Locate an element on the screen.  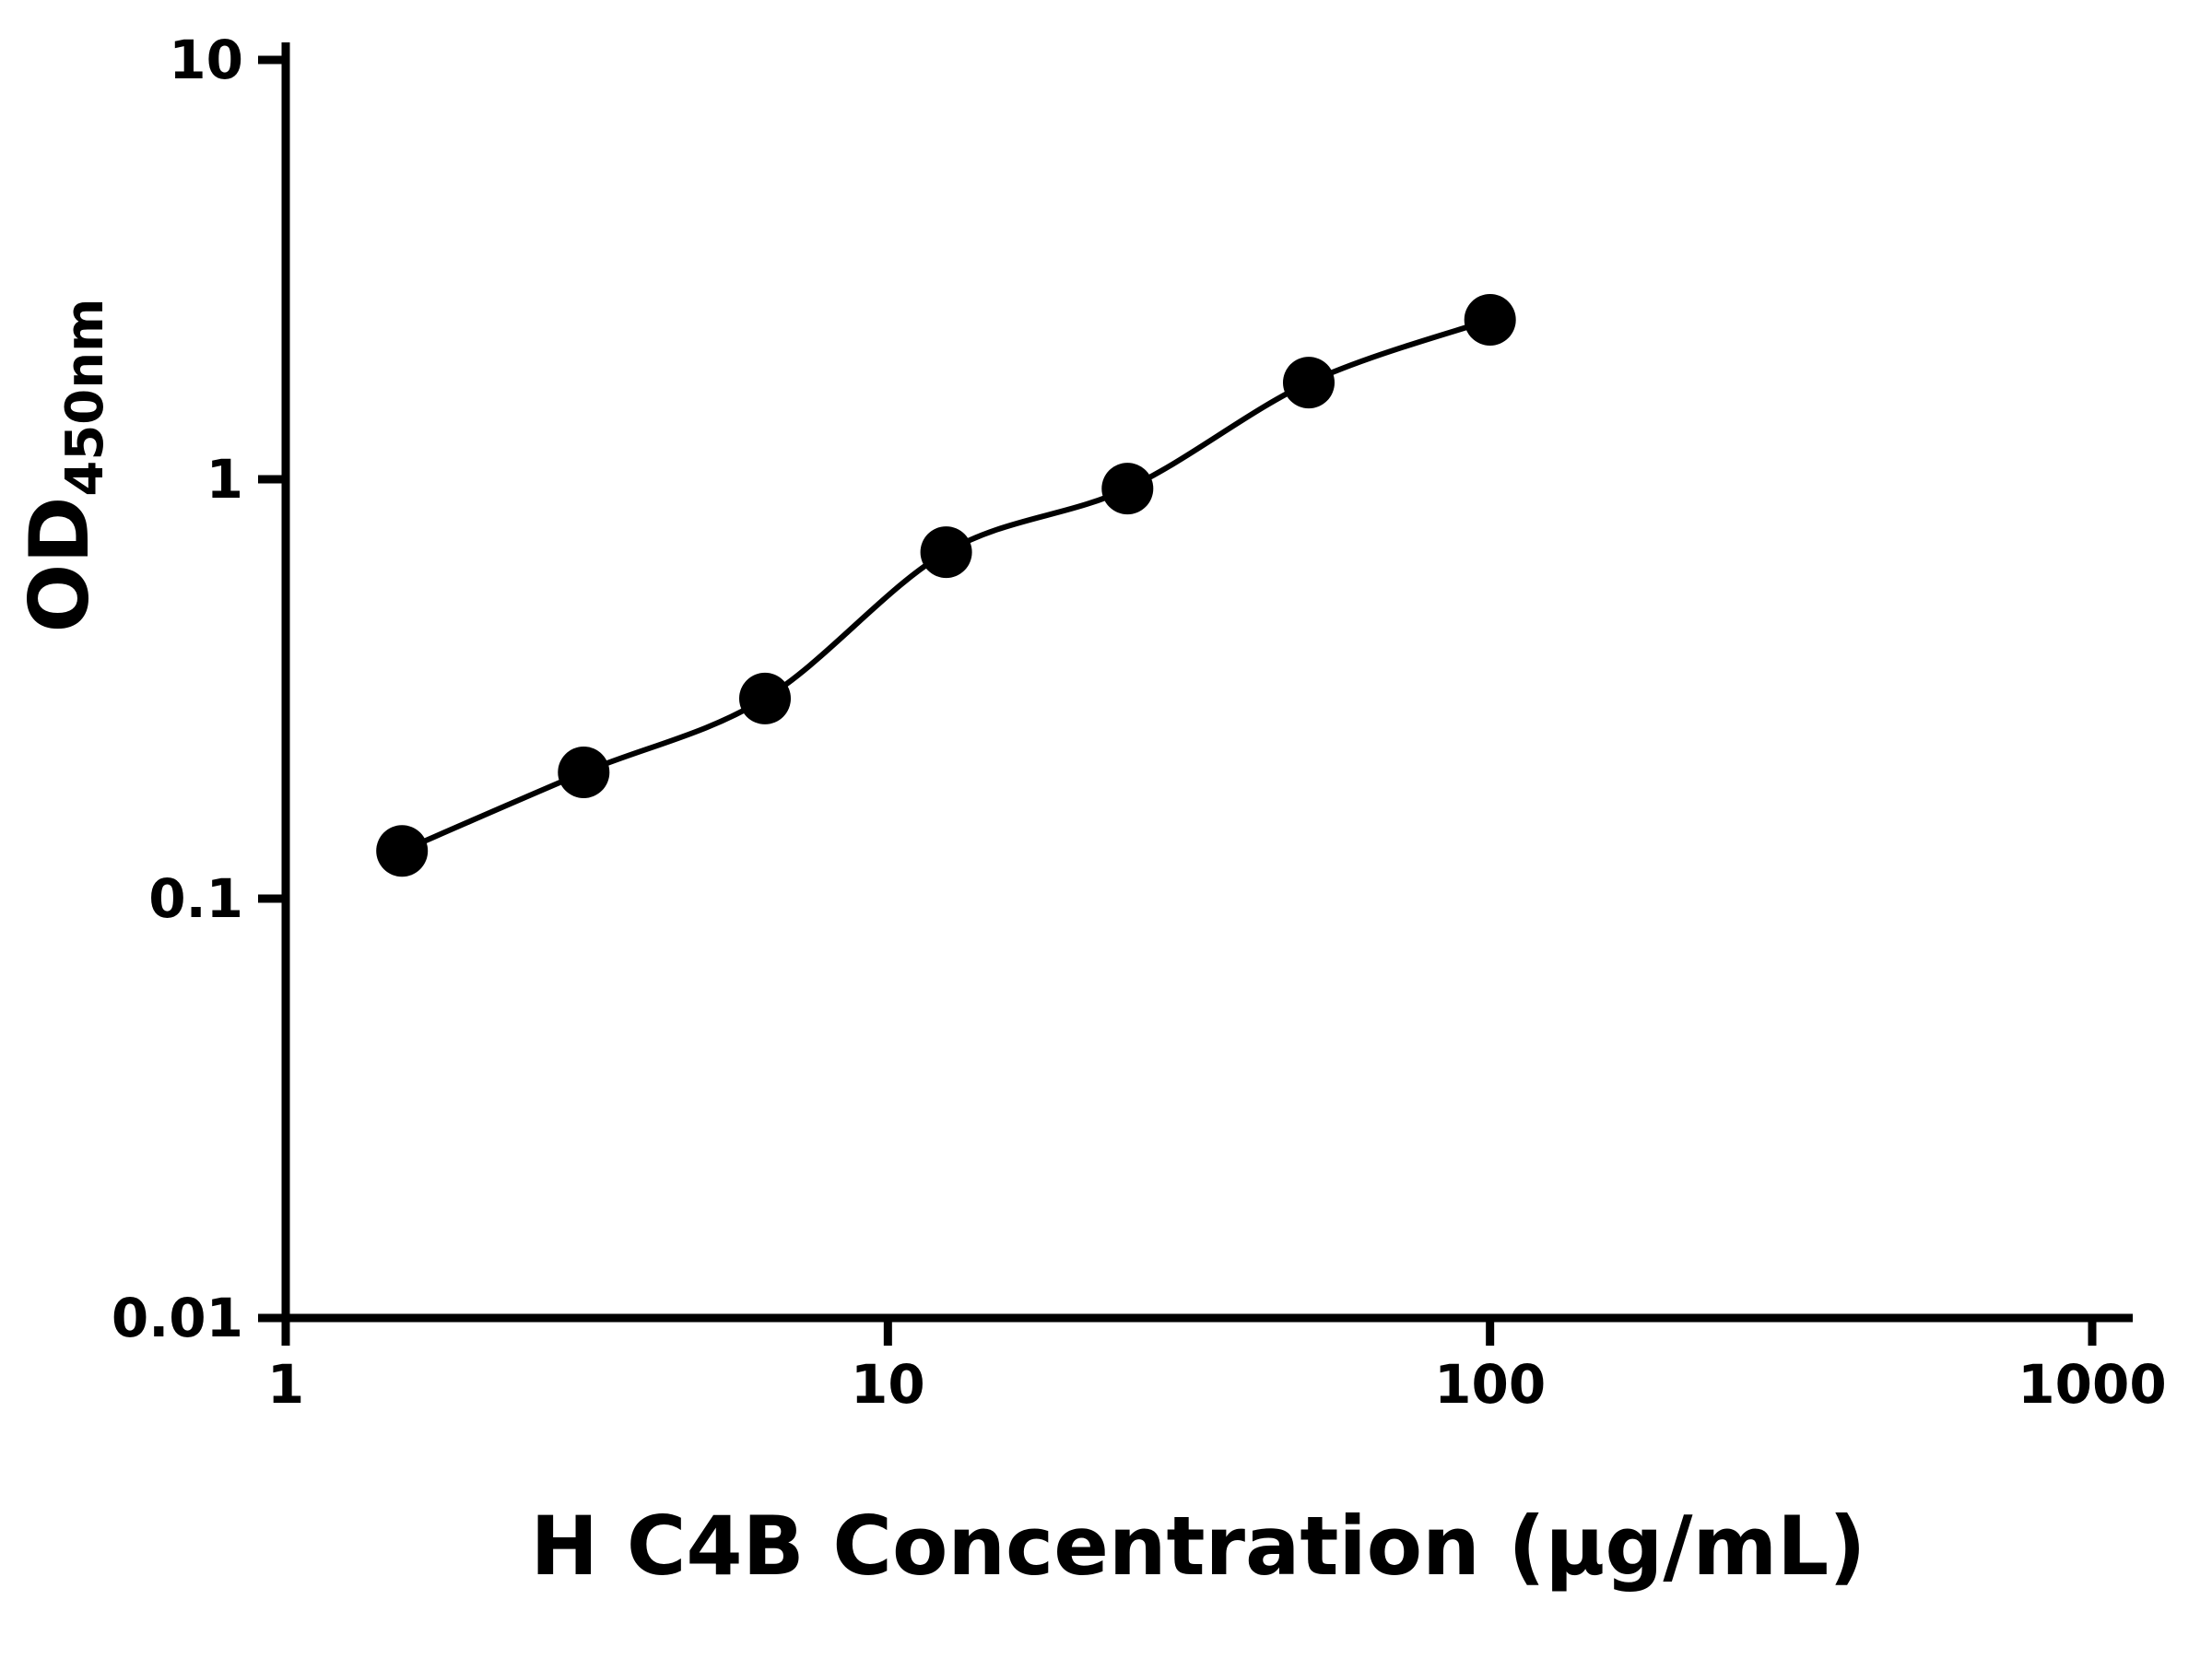
y-tick-label: 0.1 is located at coordinates (195, 898).